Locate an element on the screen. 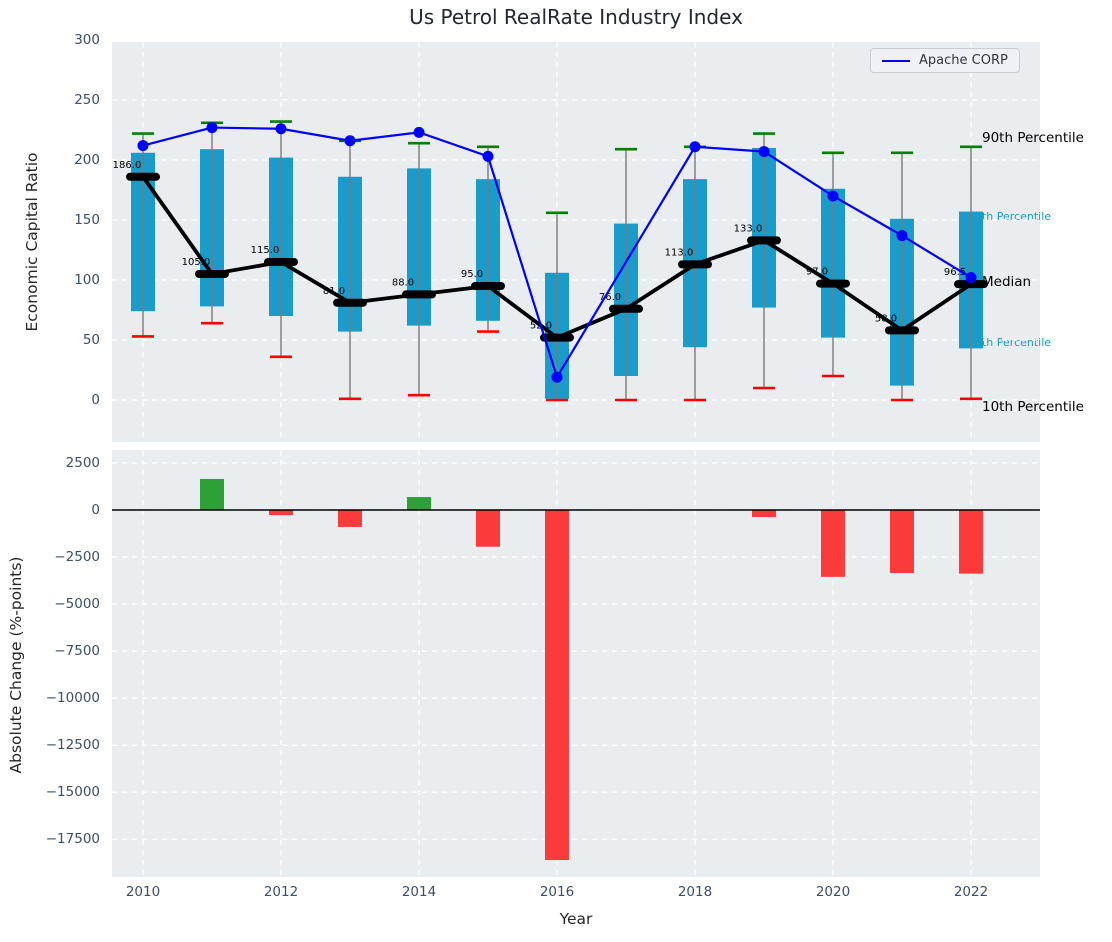 The height and width of the screenshot is (942, 1112). x-tick-2018: 2018 is located at coordinates (695, 892).